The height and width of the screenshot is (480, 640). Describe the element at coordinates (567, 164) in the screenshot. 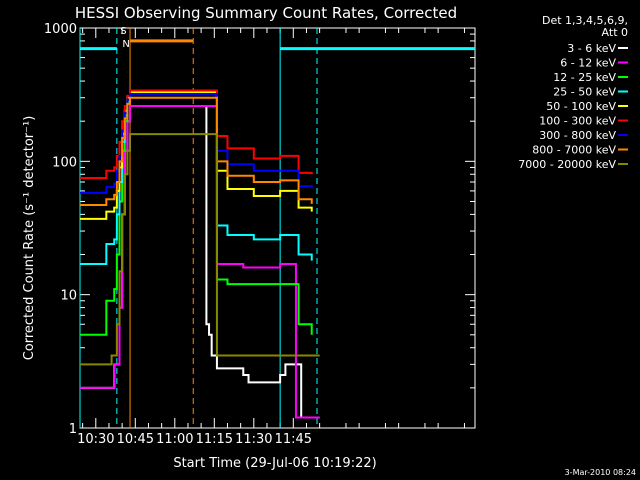

I see `legend-label: 7000 - 20000 keV` at that location.